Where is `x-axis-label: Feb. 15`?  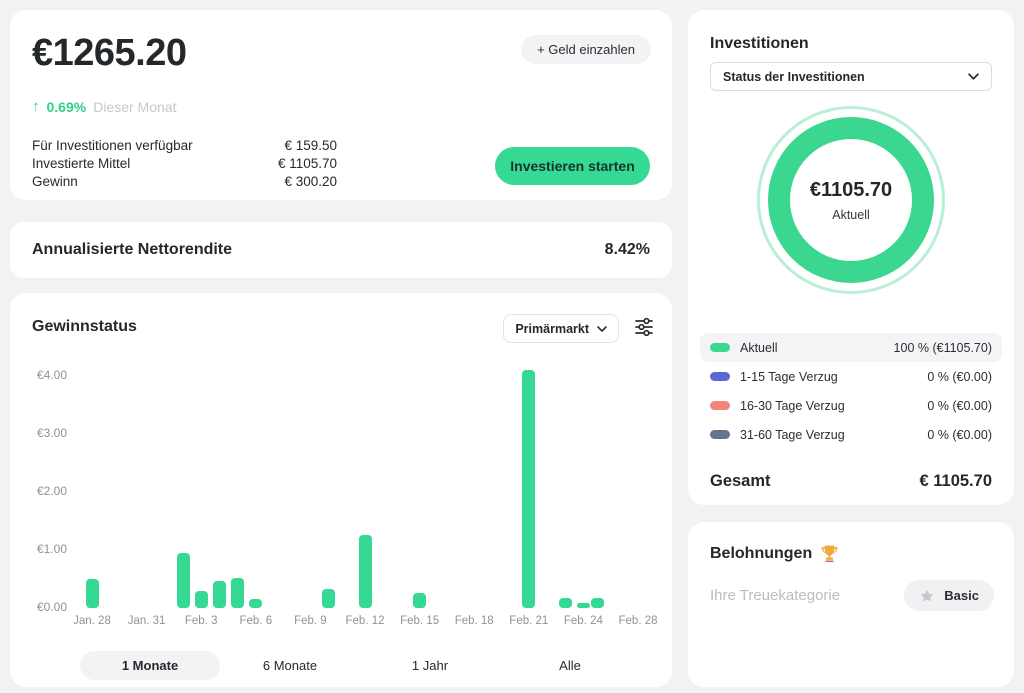 x-axis-label: Feb. 15 is located at coordinates (420, 621).